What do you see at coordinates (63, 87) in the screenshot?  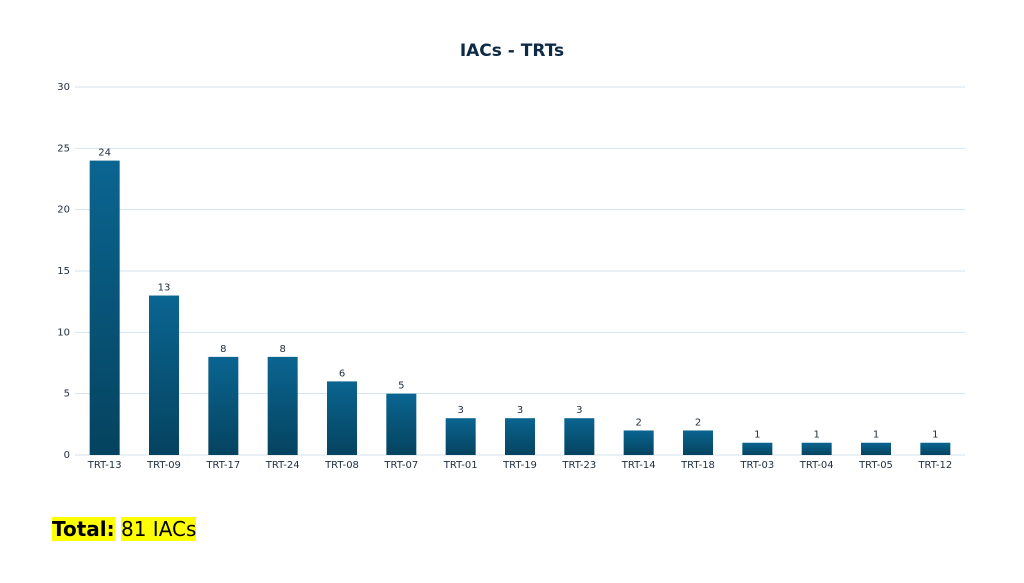 I see `y-tick-label: 30` at bounding box center [63, 87].